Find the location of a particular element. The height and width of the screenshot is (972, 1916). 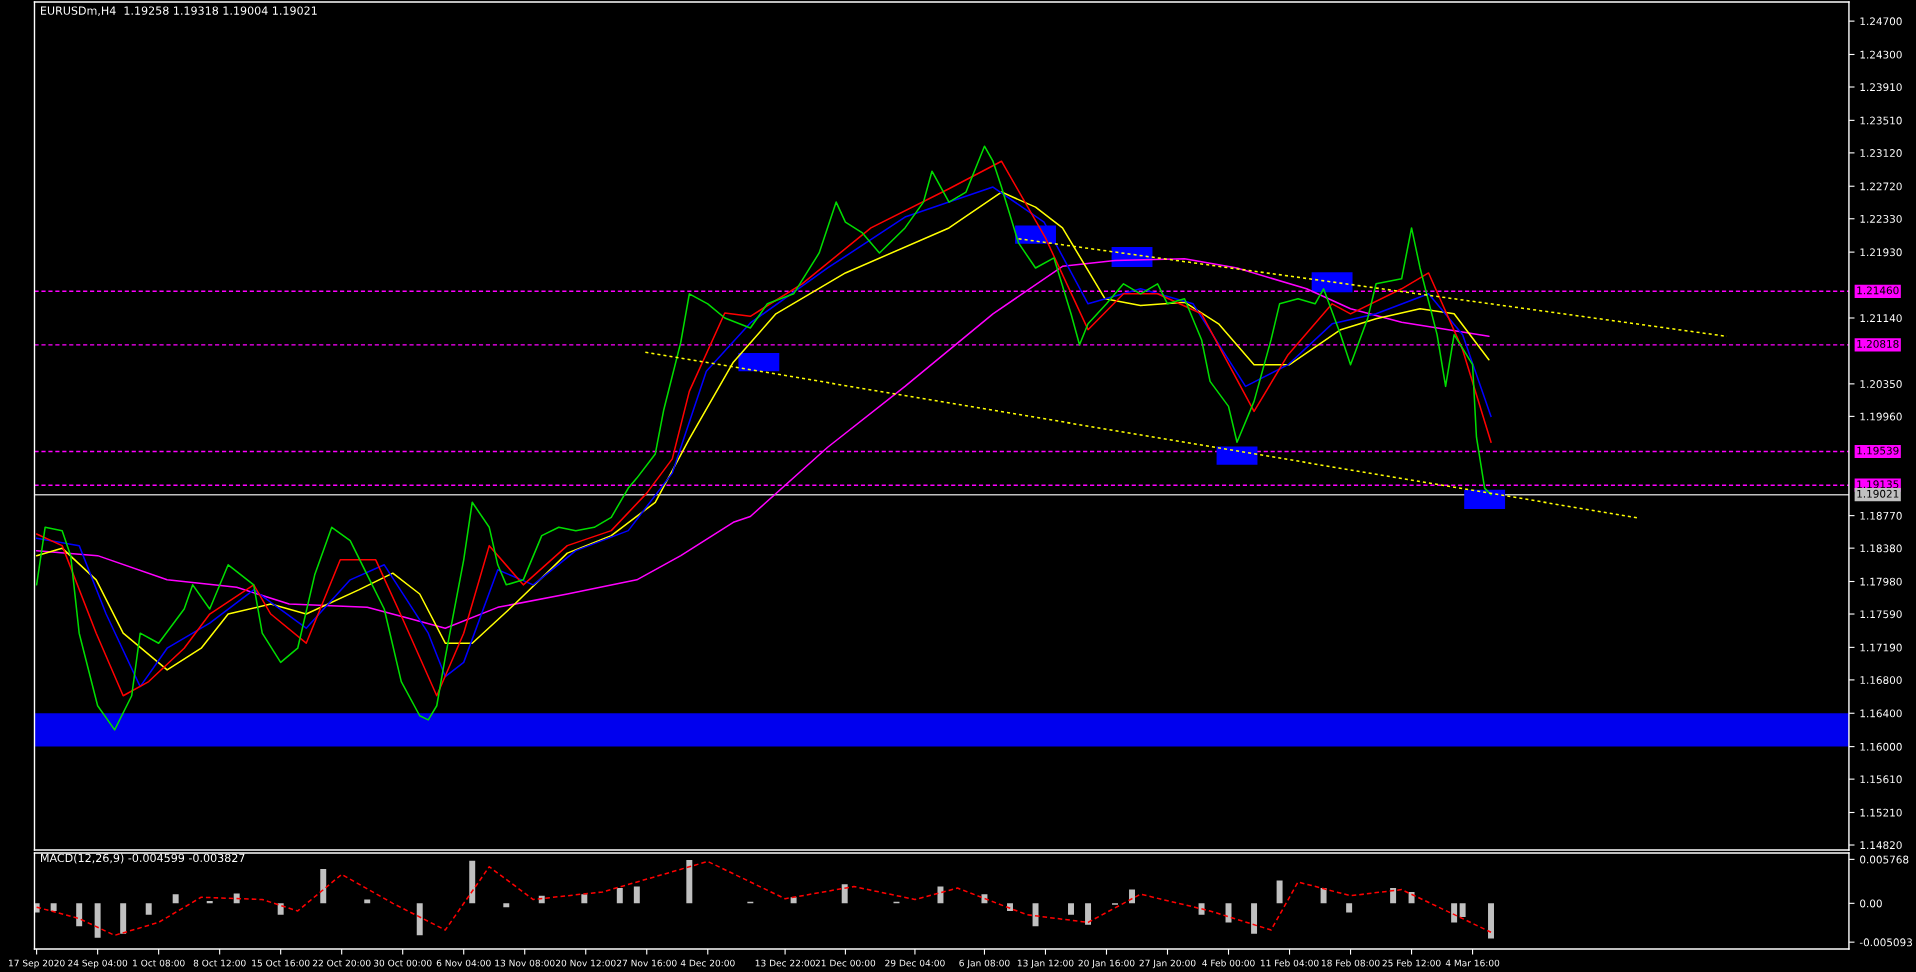

x-tick-label: 17 Sep 2020 is located at coordinates (37, 964).